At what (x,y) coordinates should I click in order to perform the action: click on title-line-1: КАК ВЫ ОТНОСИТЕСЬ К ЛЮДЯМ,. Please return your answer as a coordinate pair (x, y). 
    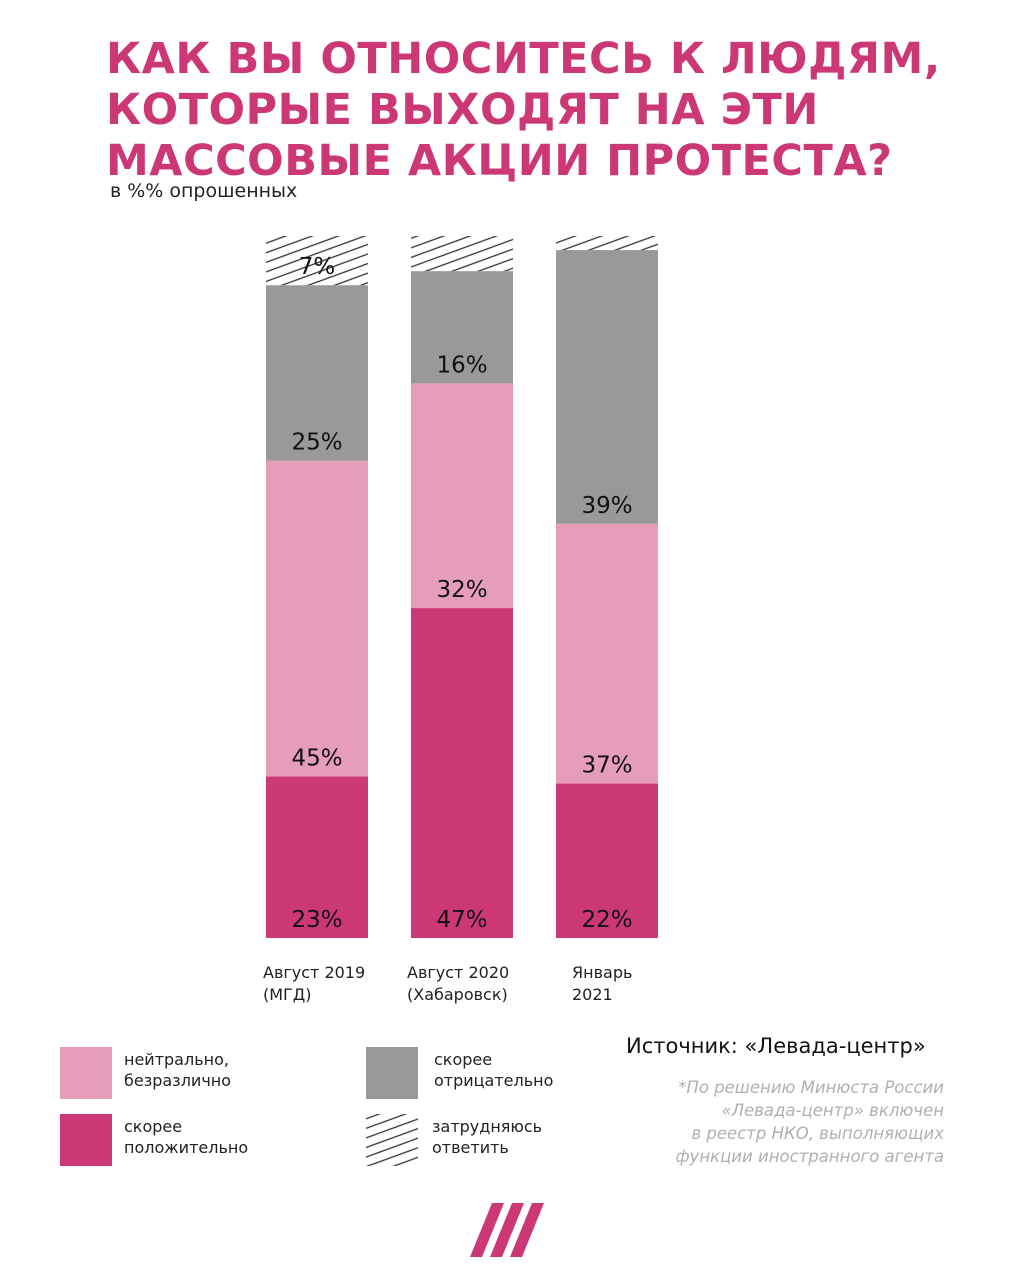
    Looking at the image, I should click on (523, 59).